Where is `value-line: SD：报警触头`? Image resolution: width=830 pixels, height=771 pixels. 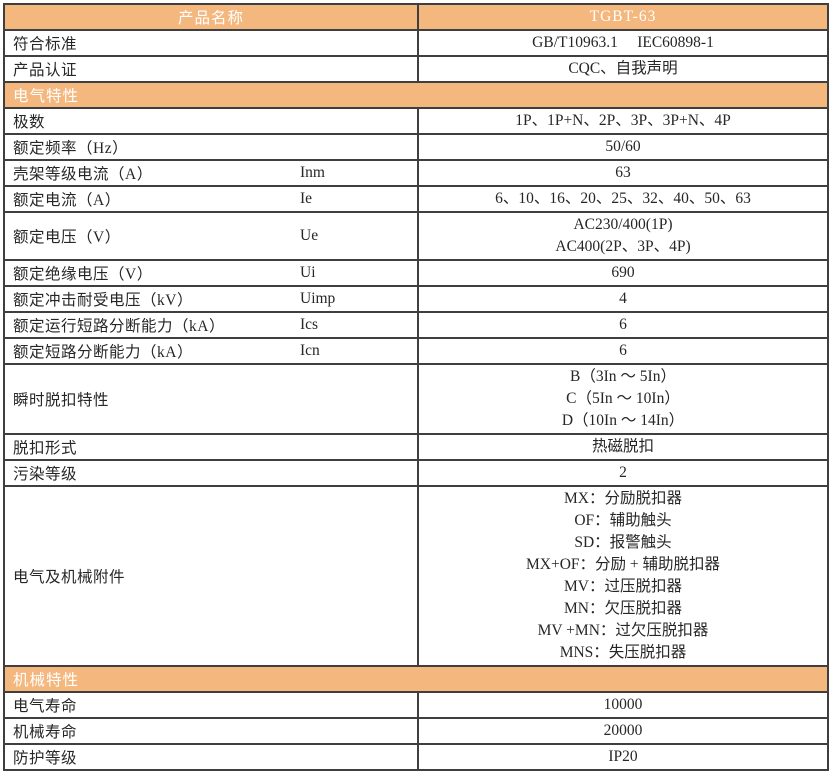
value-line: SD：报警触头 is located at coordinates (623, 542).